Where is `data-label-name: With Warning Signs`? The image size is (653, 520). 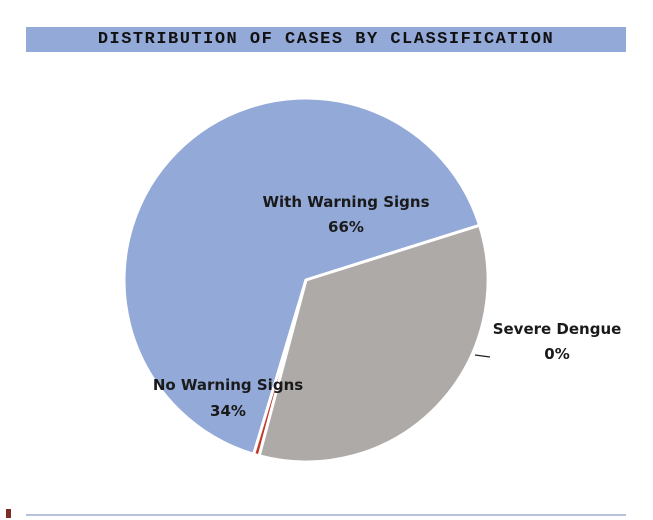
data-label-name: With Warning Signs is located at coordinates (345, 202).